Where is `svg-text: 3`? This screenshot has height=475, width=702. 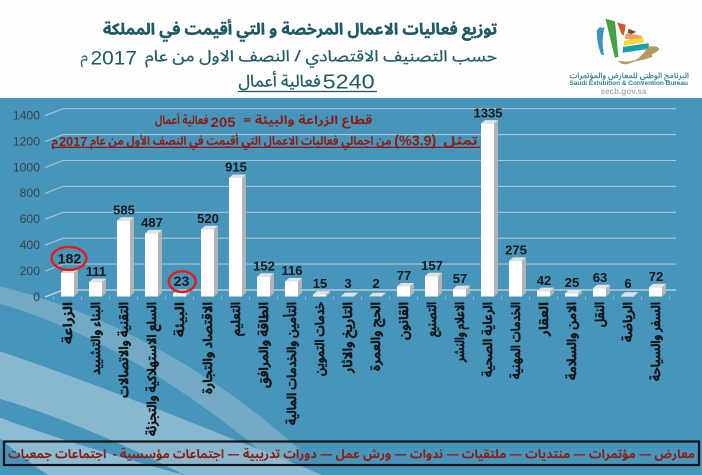 svg-text: 3 is located at coordinates (347, 283).